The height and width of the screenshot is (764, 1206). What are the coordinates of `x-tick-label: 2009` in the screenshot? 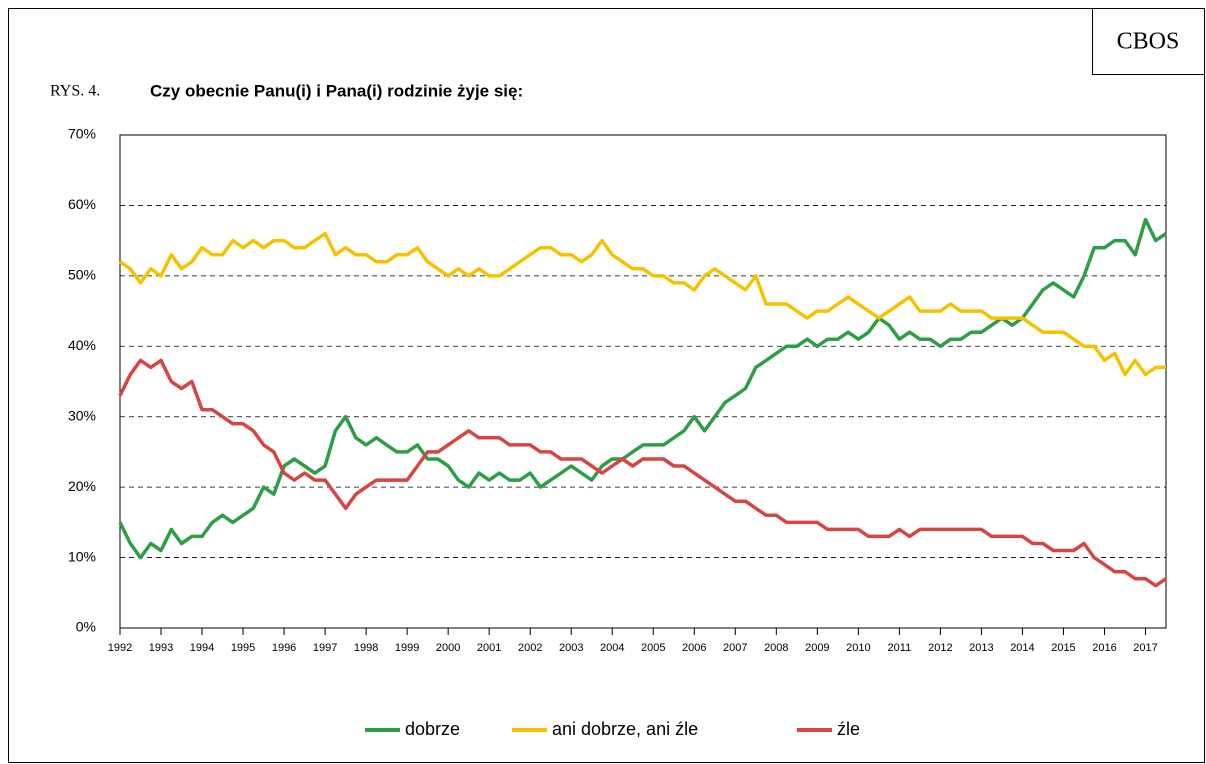 It's located at (817, 648).